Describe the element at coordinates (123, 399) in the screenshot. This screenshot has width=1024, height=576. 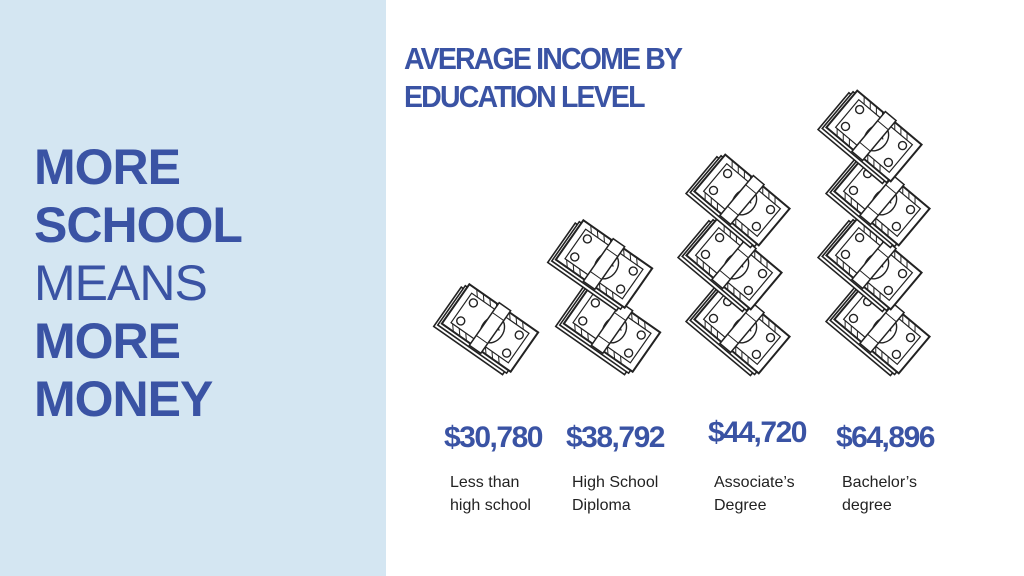
I see `headline-line-5: MONEY` at that location.